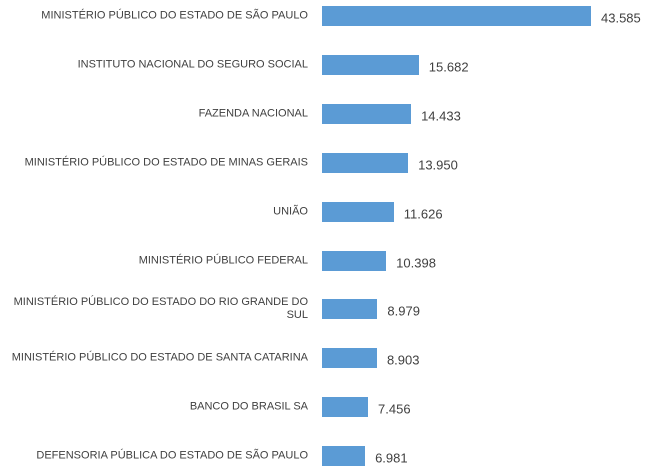 This screenshot has height=466, width=649. What do you see at coordinates (253, 113) in the screenshot?
I see `category-label: FAZENDA NACIONAL` at bounding box center [253, 113].